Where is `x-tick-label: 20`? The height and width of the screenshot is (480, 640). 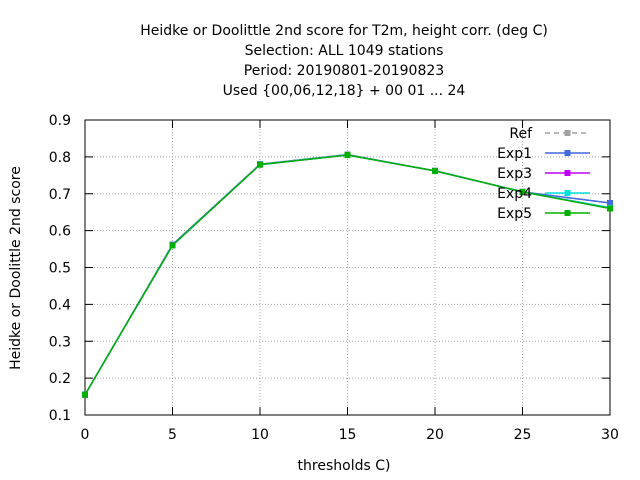
x-tick-label: 20 is located at coordinates (435, 435).